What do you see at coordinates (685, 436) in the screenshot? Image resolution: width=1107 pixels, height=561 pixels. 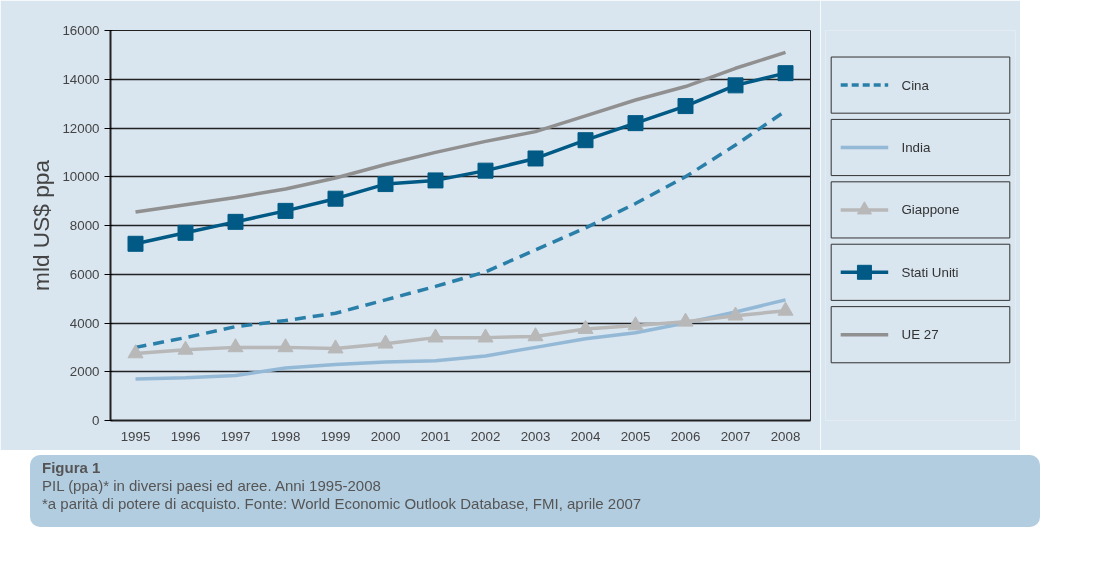 I see `x-tick-label: 2006` at bounding box center [685, 436].